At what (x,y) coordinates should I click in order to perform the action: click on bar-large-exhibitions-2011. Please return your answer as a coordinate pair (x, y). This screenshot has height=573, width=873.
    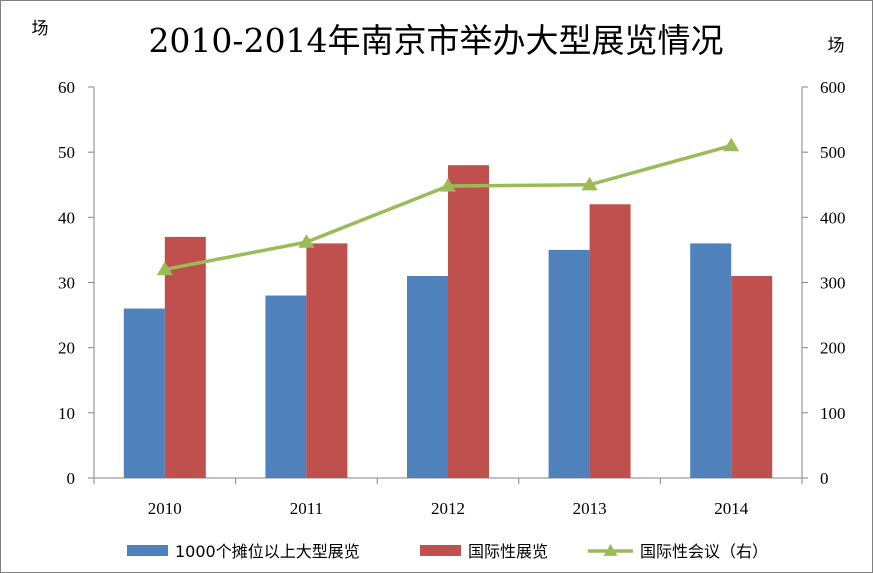
    Looking at the image, I should click on (286, 386).